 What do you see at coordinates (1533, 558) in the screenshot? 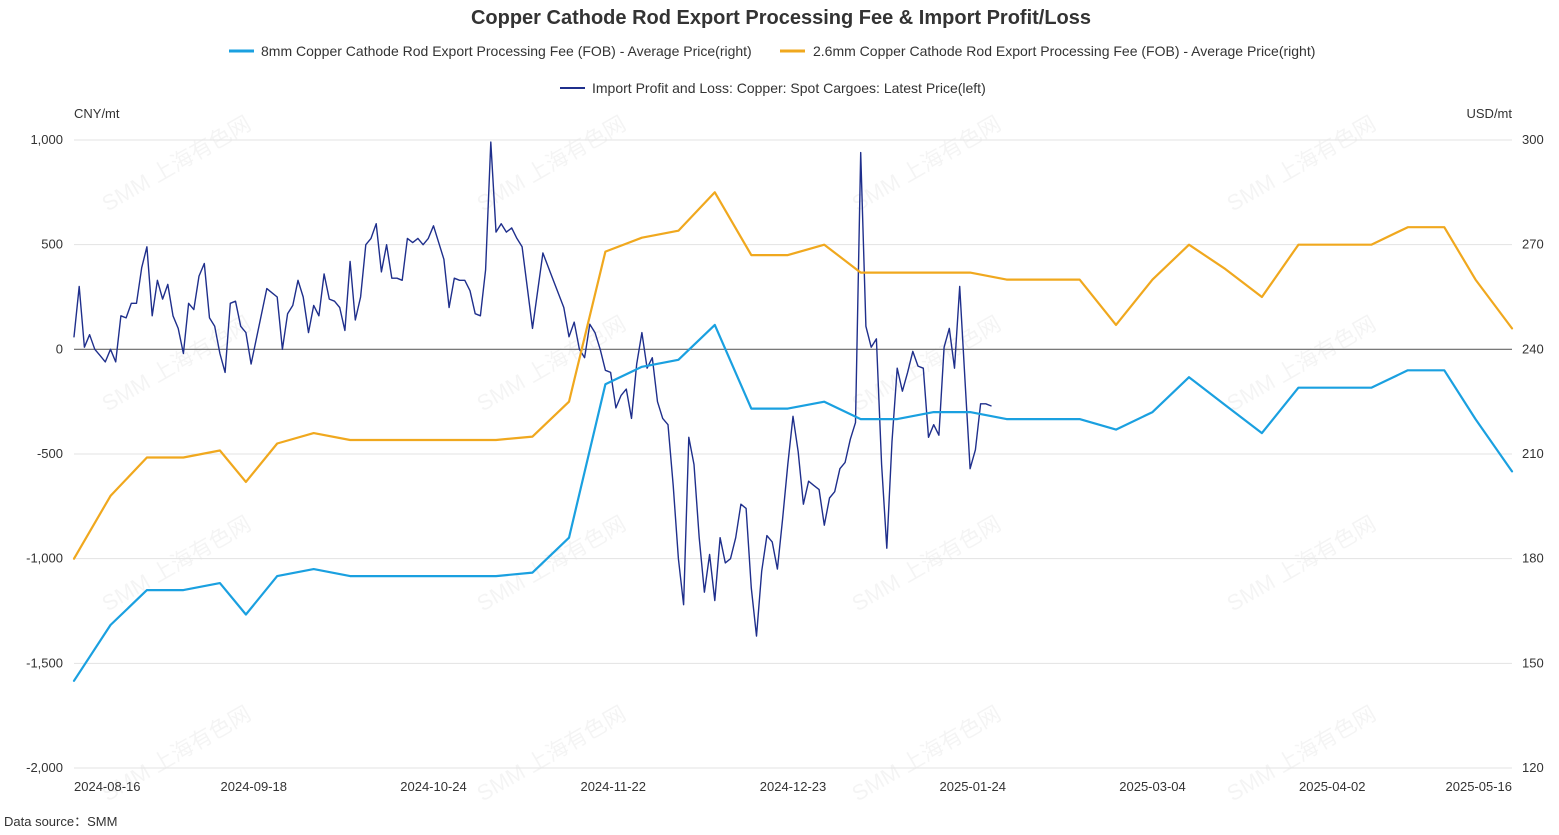
I see `right-tick-label: 180` at bounding box center [1533, 558].